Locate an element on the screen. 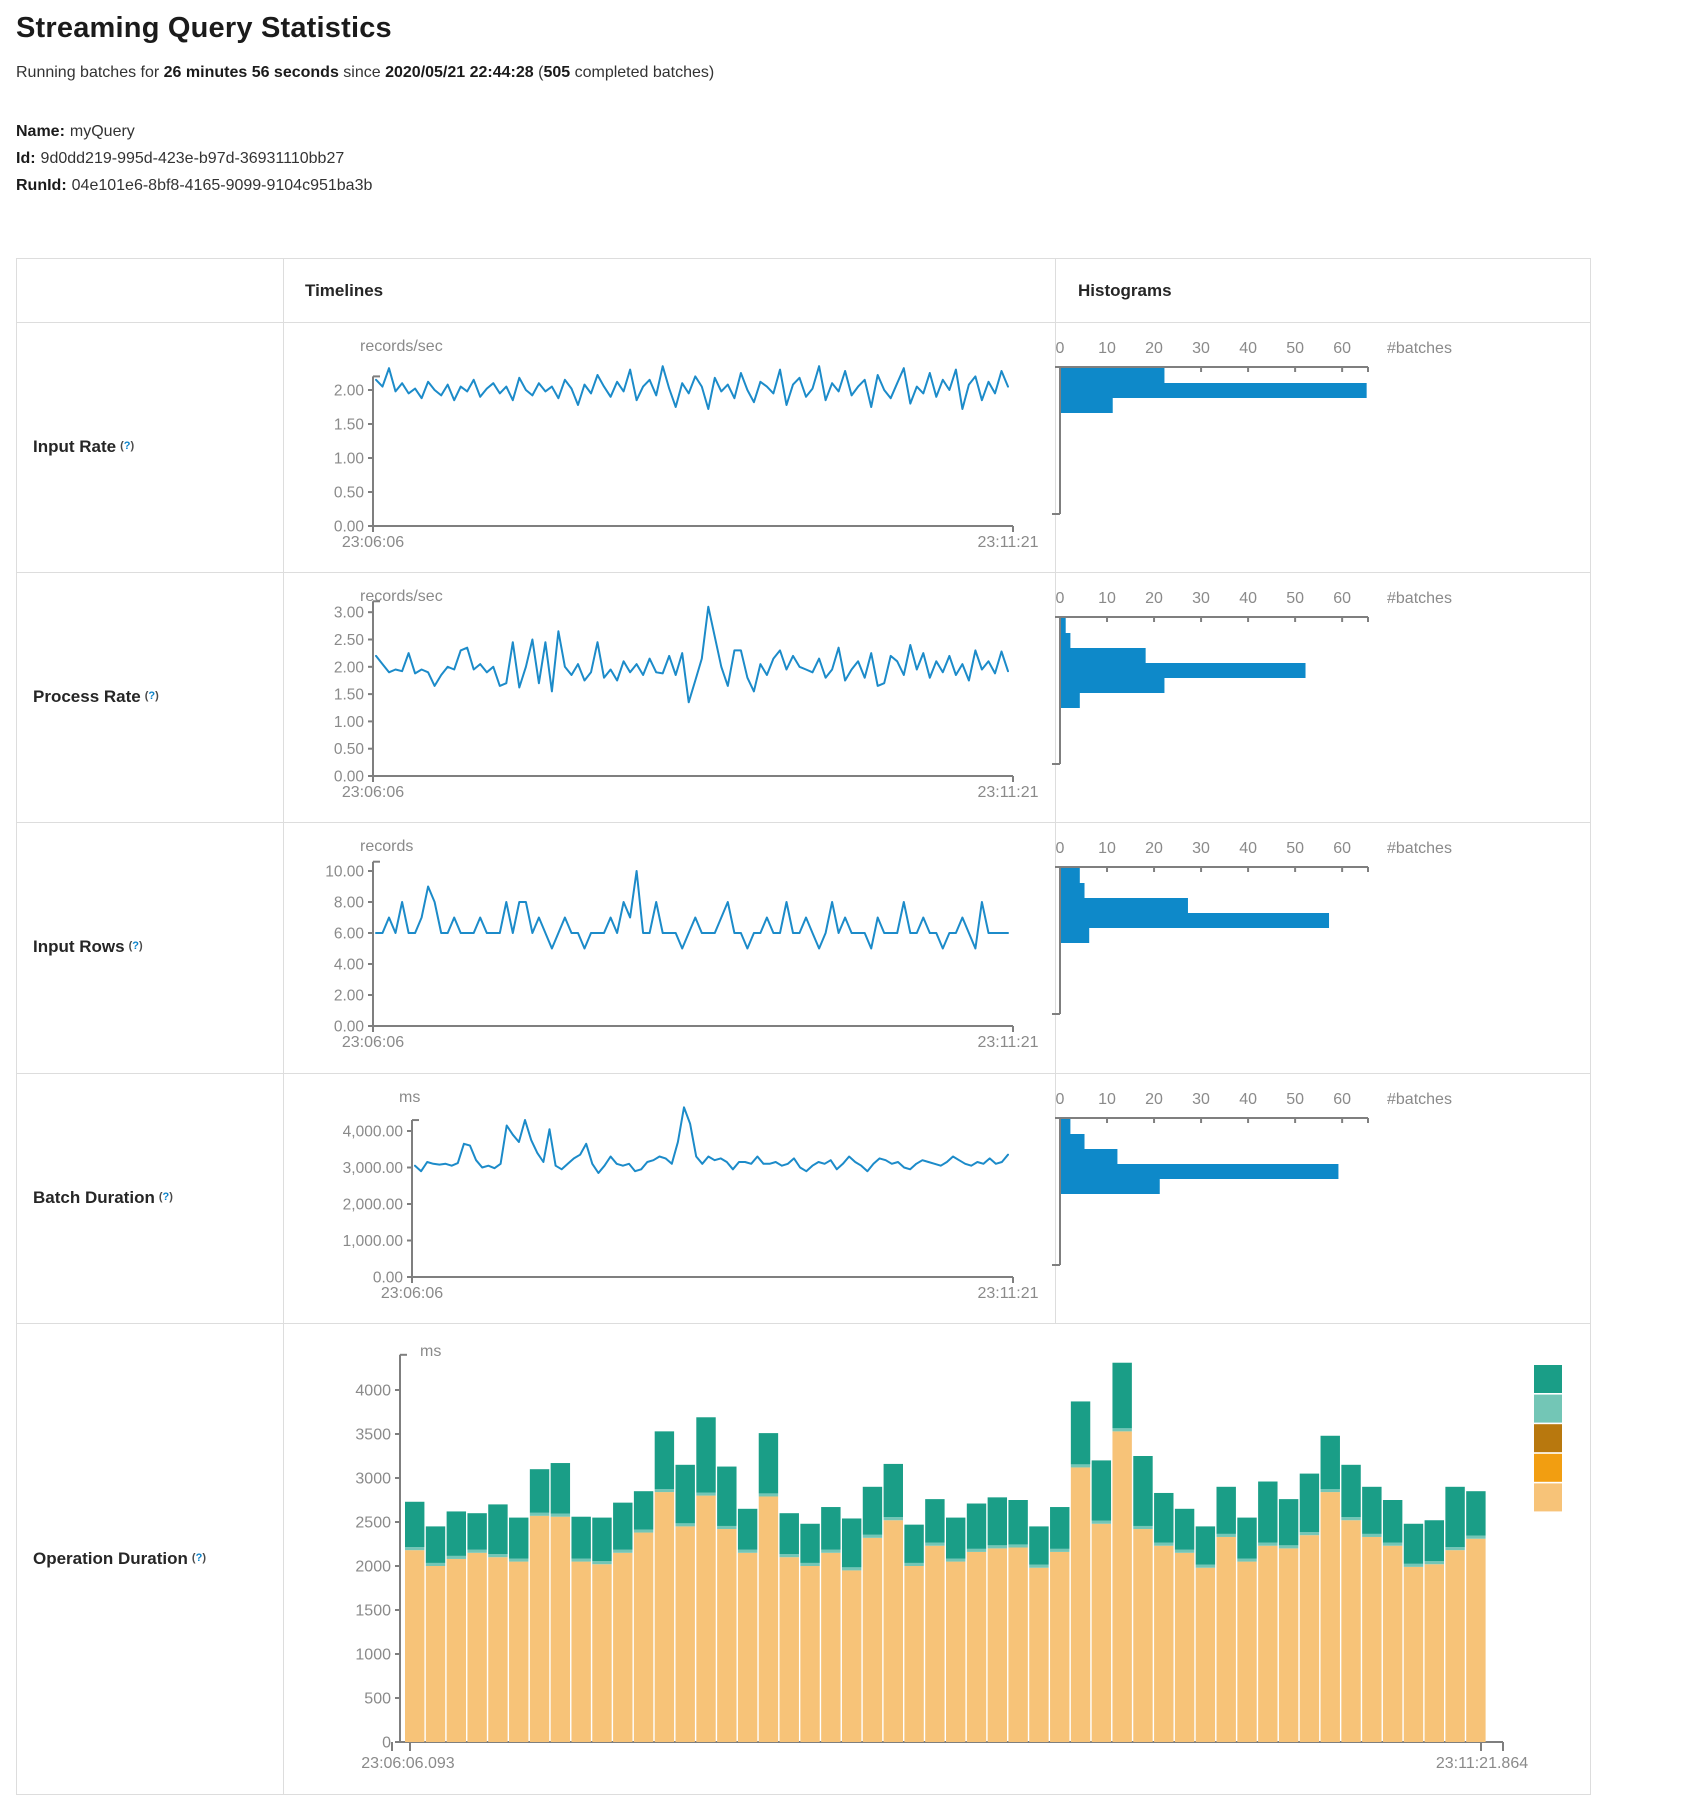 The height and width of the screenshot is (1820, 1693). svg-text: records is located at coordinates (386, 846).